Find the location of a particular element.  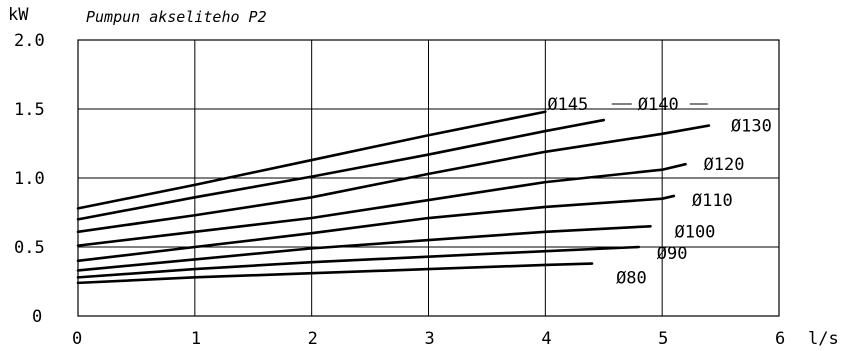

y-tick-label: 0 is located at coordinates (37, 317).